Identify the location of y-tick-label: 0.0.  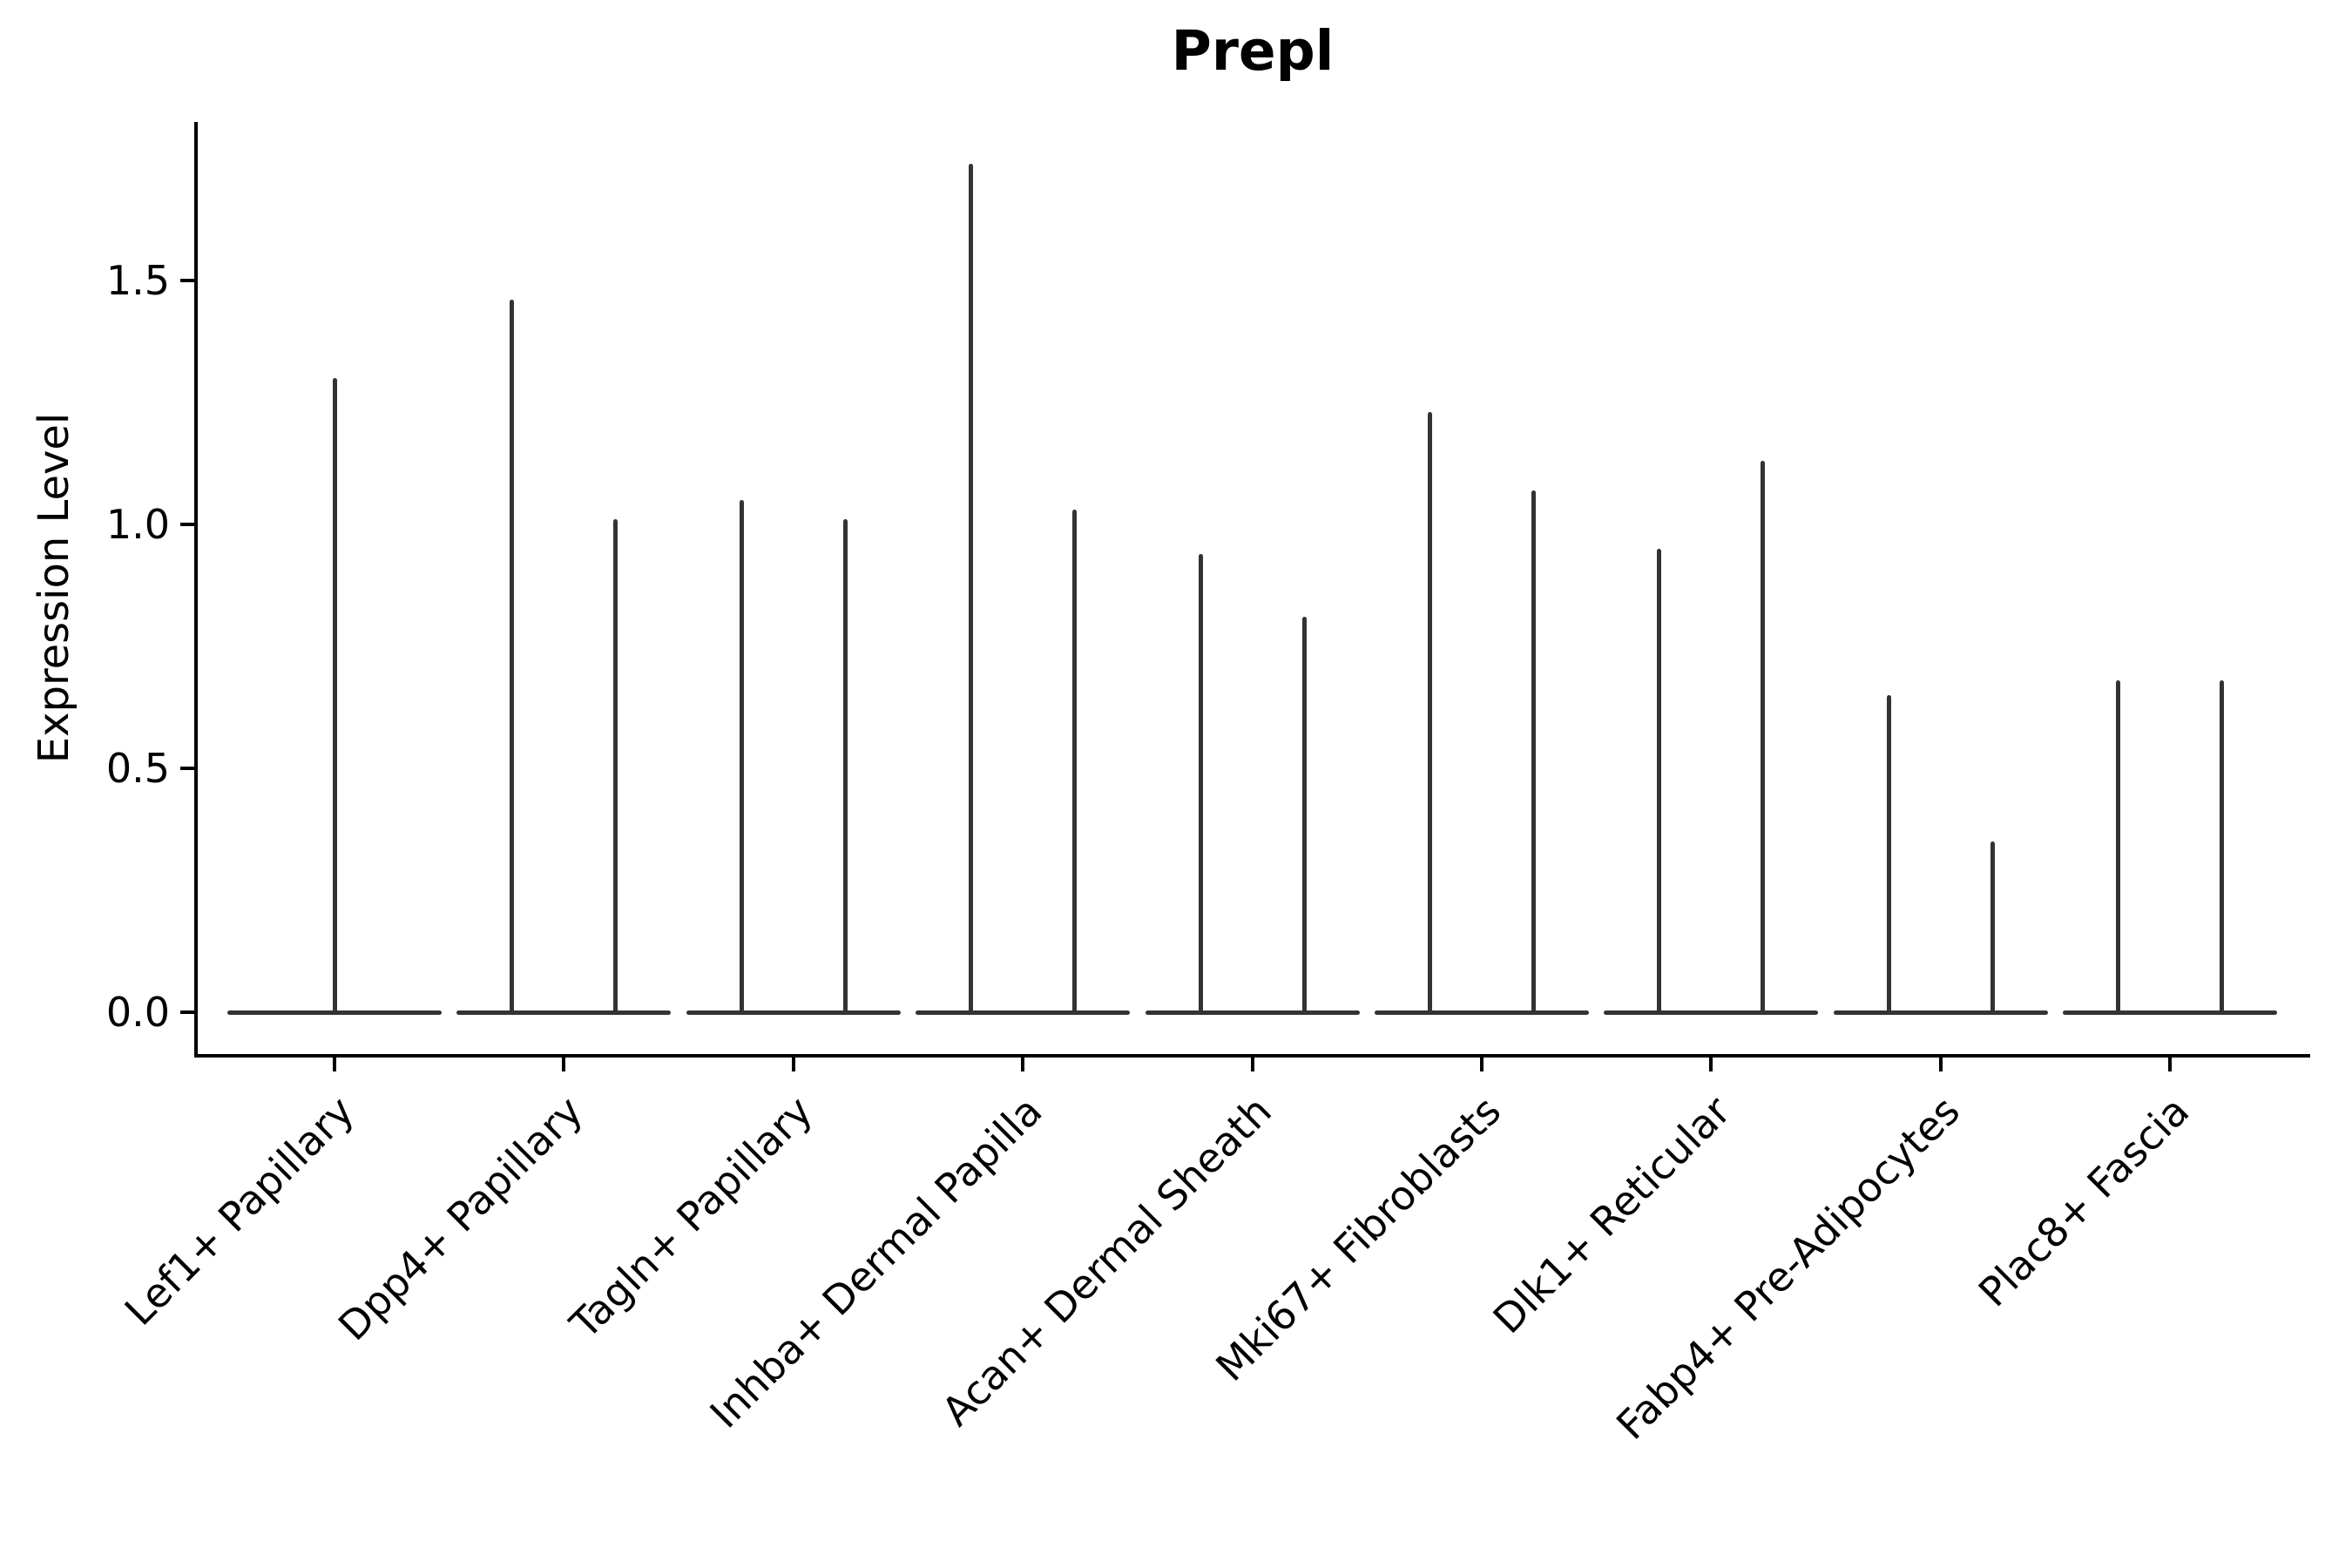
(137, 1013).